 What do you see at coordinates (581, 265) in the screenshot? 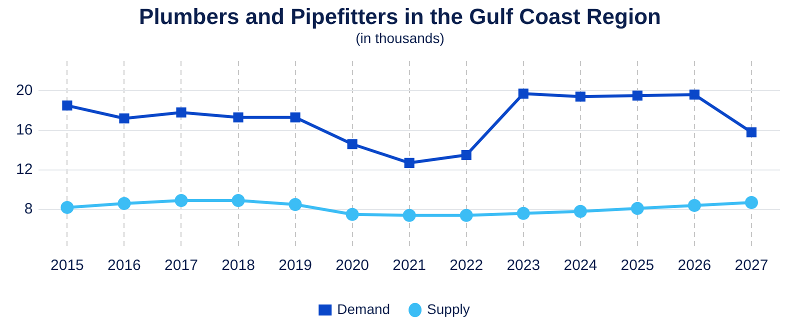
I see `x-tick-label: 2024` at bounding box center [581, 265].